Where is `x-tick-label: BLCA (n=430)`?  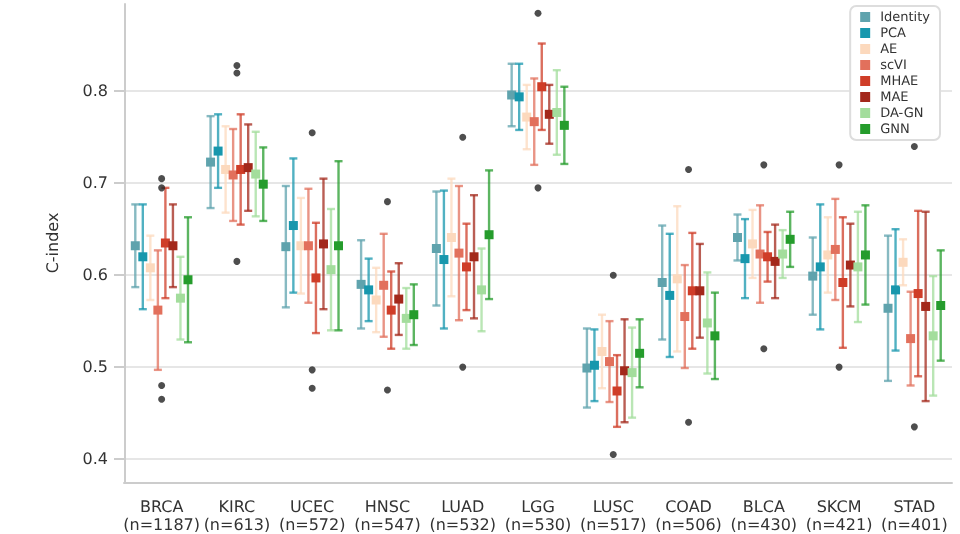 x-tick-label: BLCA (n=430) is located at coordinates (764, 516).